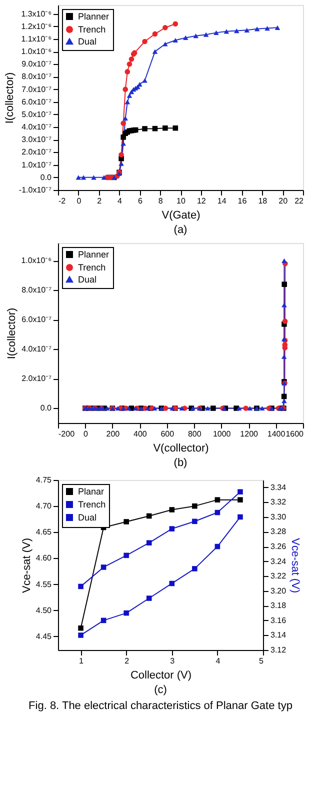 The width and height of the screenshot is (331, 796). What do you see at coordinates (37, 114) in the screenshot?
I see `y-tick-label: 5.0x10⁻⁷` at bounding box center [37, 114].